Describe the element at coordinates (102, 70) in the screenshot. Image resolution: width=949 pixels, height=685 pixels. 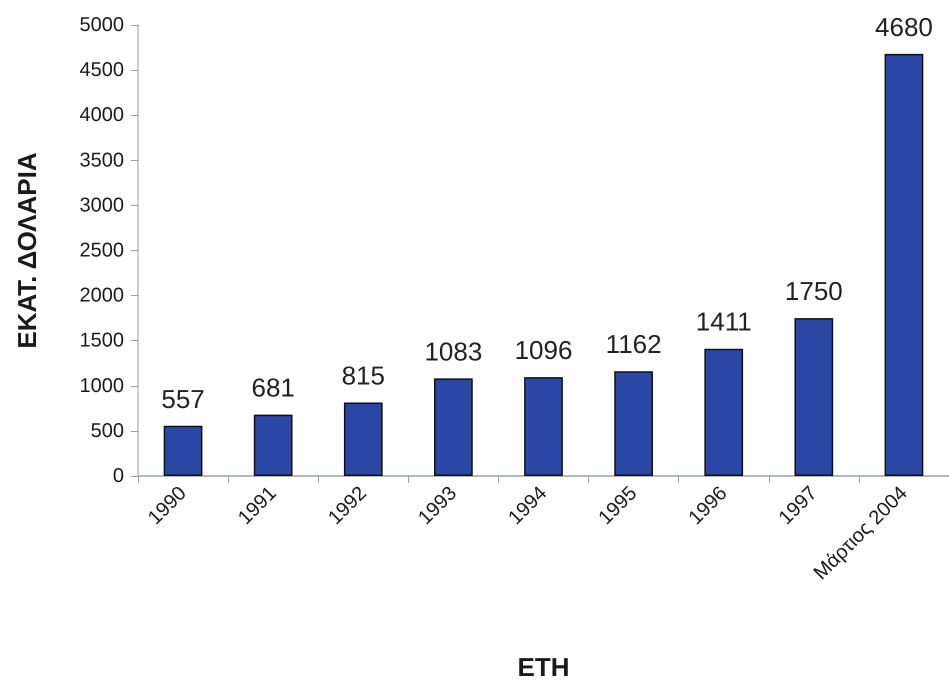
I see `y-tick-label: 4500` at that location.